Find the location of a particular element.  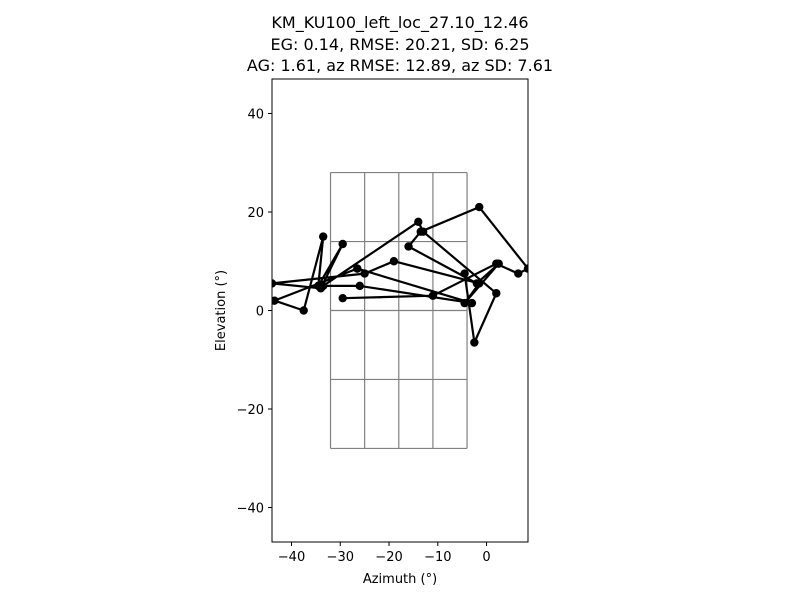

x-tick-label: −30 is located at coordinates (340, 557).